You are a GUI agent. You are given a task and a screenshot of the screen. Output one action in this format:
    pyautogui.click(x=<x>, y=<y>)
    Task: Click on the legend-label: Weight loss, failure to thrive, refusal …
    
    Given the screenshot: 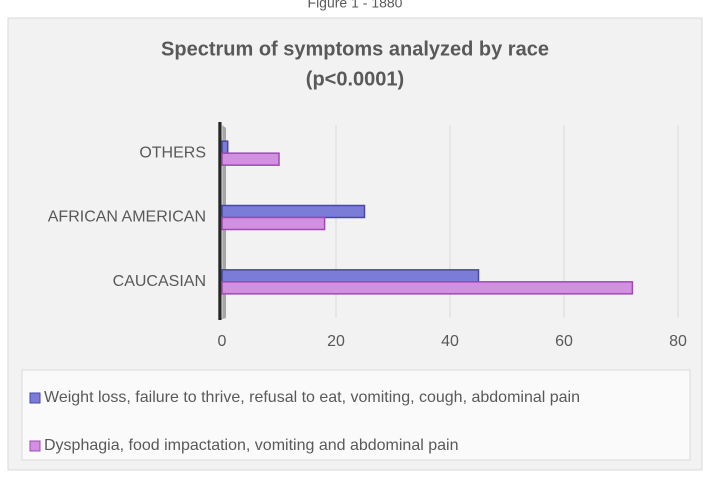 What is the action you would take?
    pyautogui.click(x=312, y=397)
    